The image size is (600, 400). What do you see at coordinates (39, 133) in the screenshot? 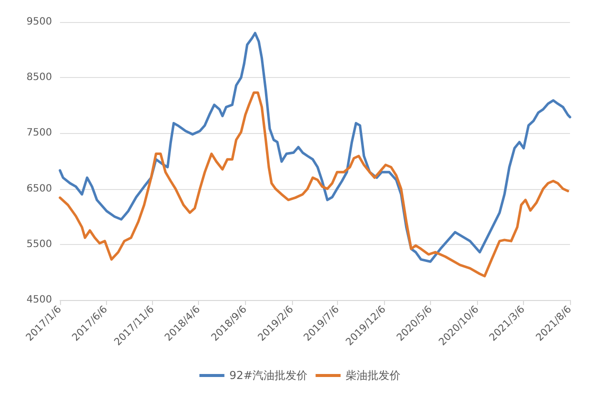
I see `y-tick-label: 7500` at bounding box center [39, 133].